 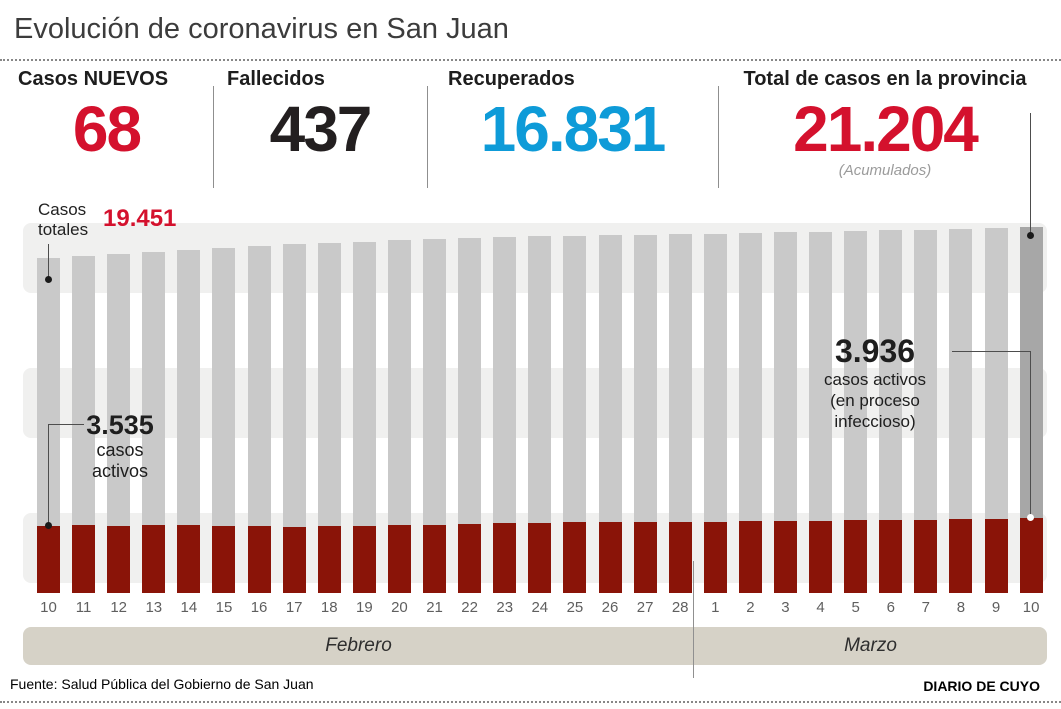 I want to click on page-title: Evolución de coronavirus en San Juan, so click(x=261, y=29).